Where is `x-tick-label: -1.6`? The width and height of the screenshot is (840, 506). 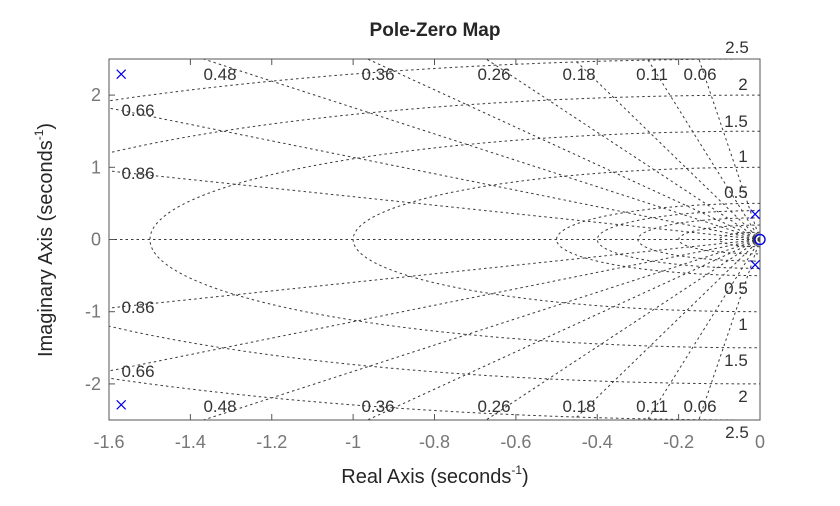
x-tick-label: -1.6 is located at coordinates (108, 442).